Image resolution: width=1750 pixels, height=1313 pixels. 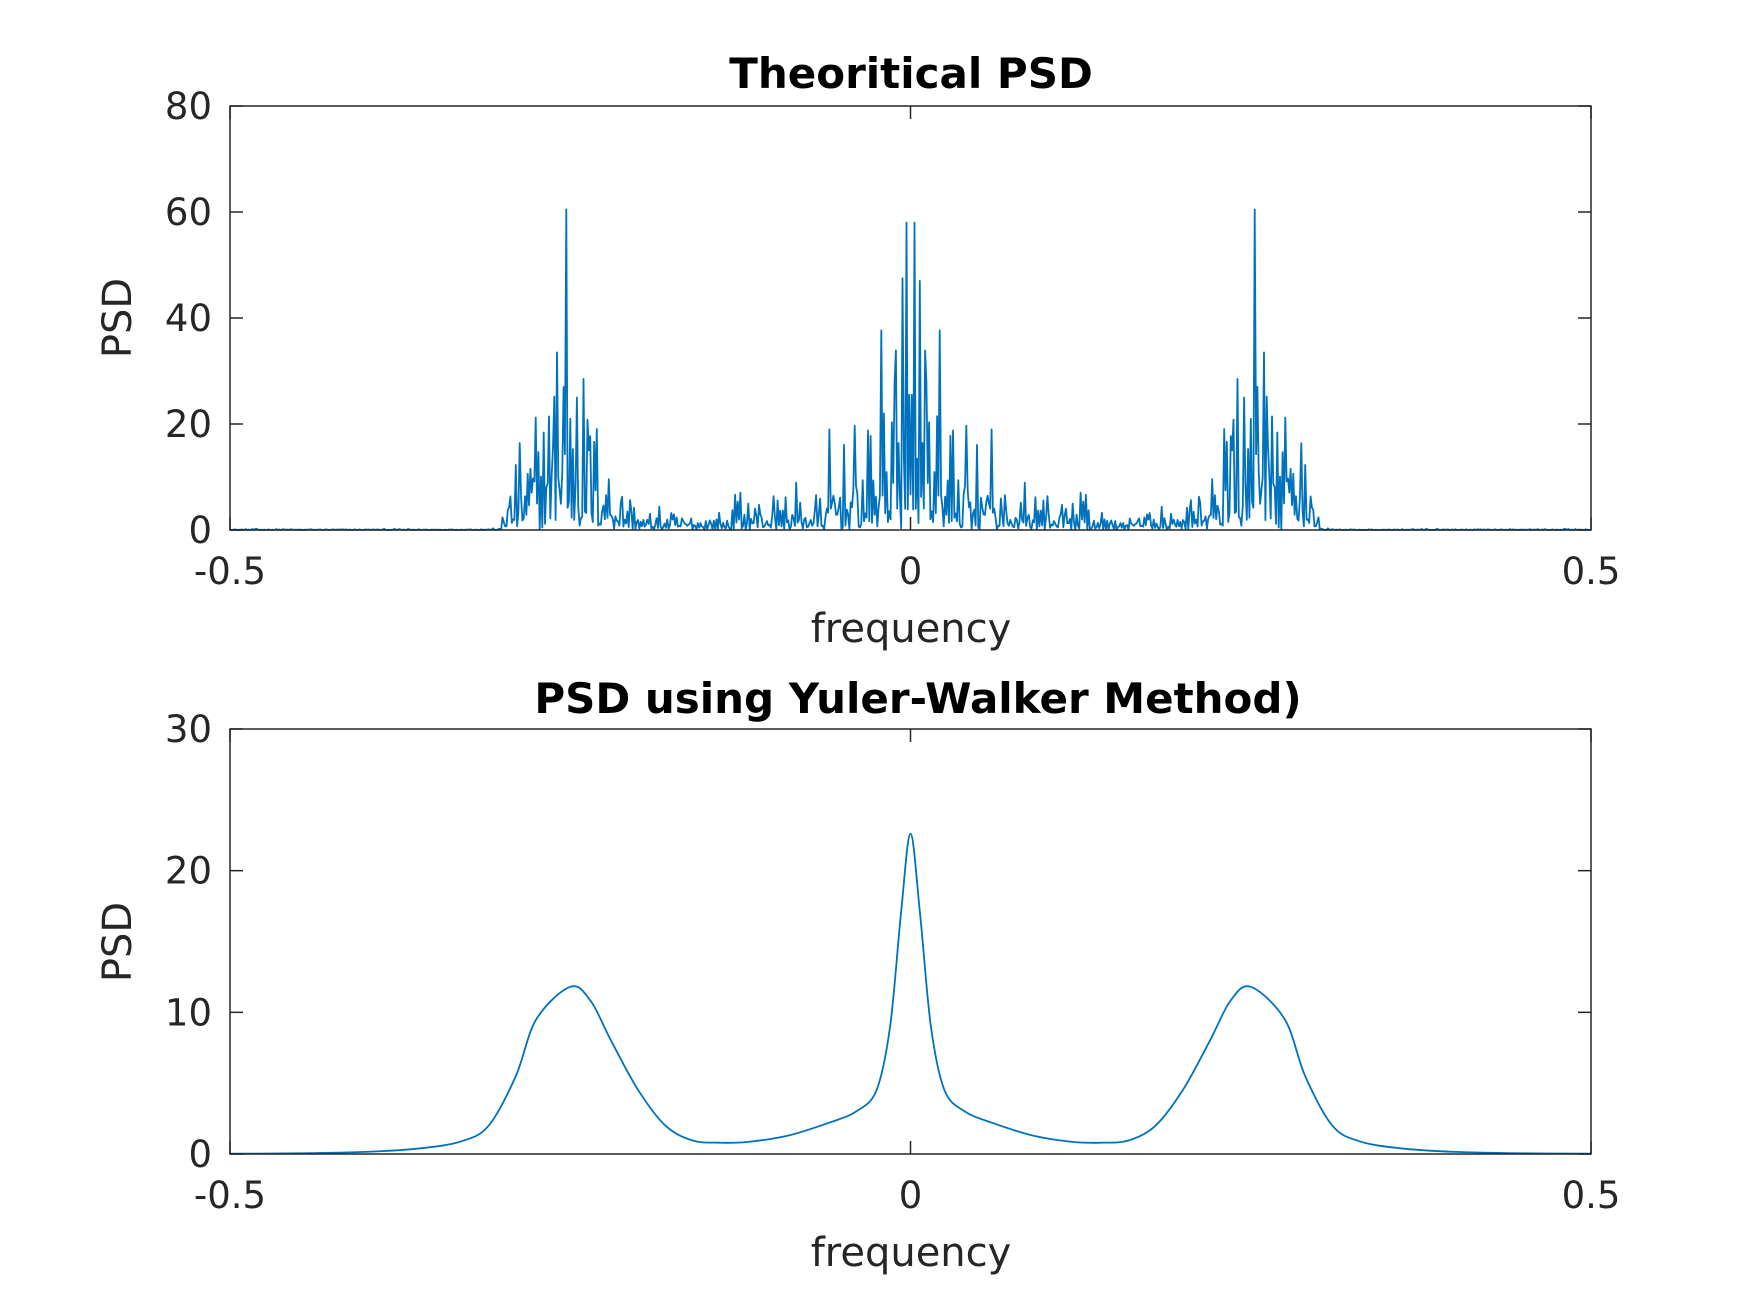 I want to click on y-tick-label: 30, so click(x=188, y=729).